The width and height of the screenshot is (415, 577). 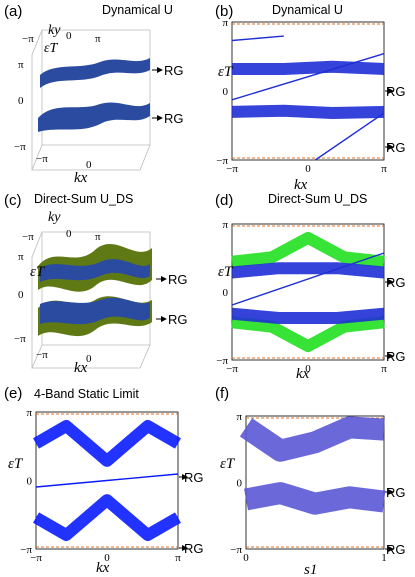 I want to click on ytick-a-2: π, so click(x=98, y=39).